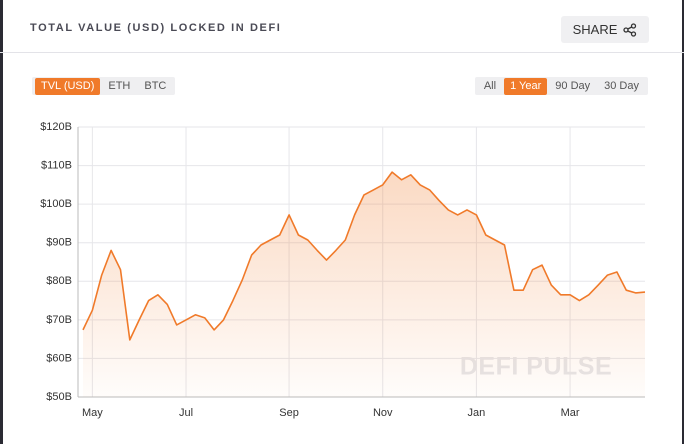 The image size is (684, 444). Describe the element at coordinates (155, 85) in the screenshot. I see `toggle-button: BTC` at that location.